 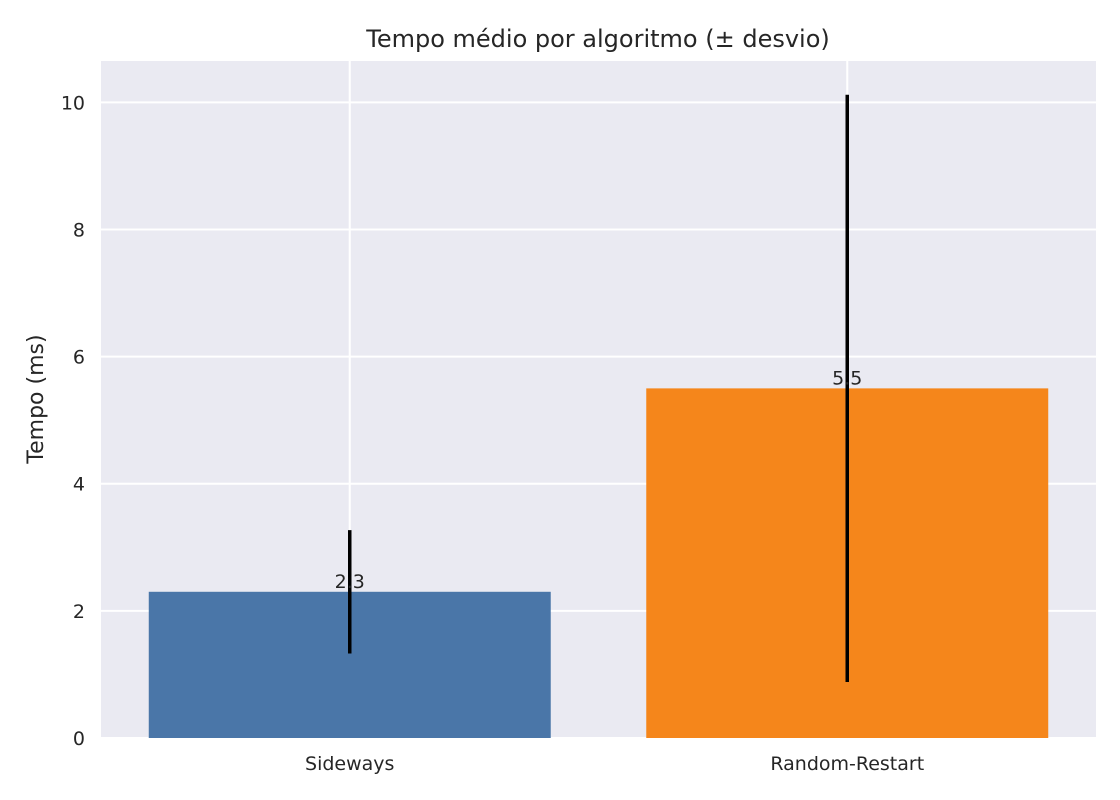 I want to click on value-label: 2.3, so click(x=350, y=582).